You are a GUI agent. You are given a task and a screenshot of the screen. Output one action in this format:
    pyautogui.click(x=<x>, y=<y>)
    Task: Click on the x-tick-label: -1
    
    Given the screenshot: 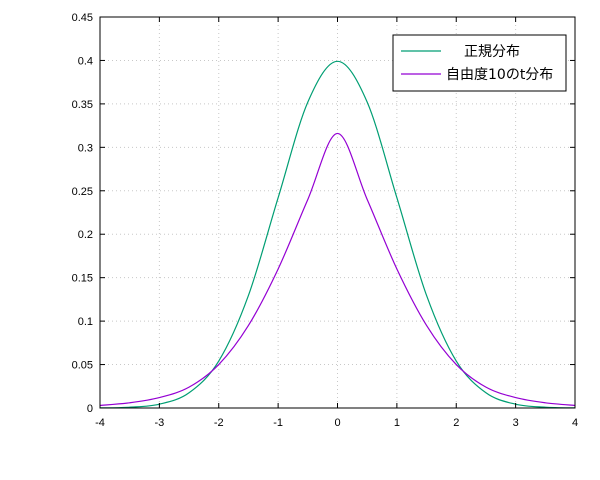 What is the action you would take?
    pyautogui.click(x=278, y=423)
    